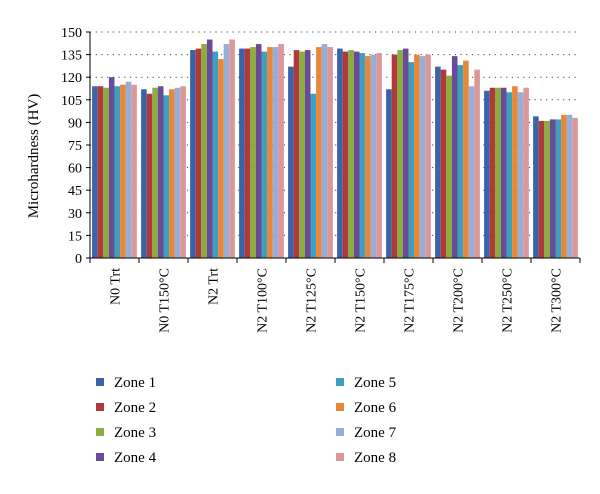 This screenshot has height=494, width=600. Describe the element at coordinates (361, 300) in the screenshot. I see `x-tick-label-6: N2 T150°C` at that location.